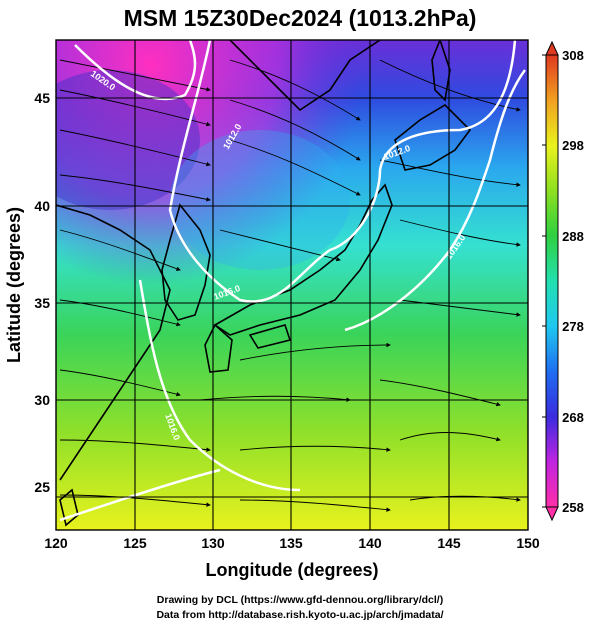  I want to click on coastline-korea, so click(186, 262).